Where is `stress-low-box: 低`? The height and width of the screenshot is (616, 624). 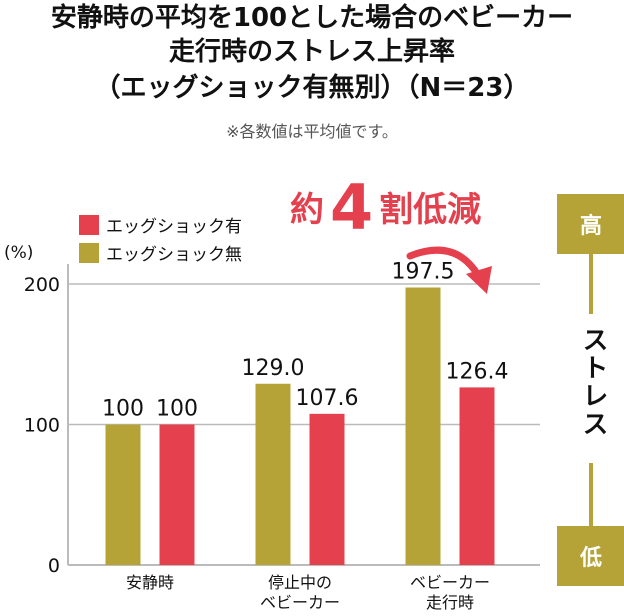 stress-low-box: 低 is located at coordinates (590, 556).